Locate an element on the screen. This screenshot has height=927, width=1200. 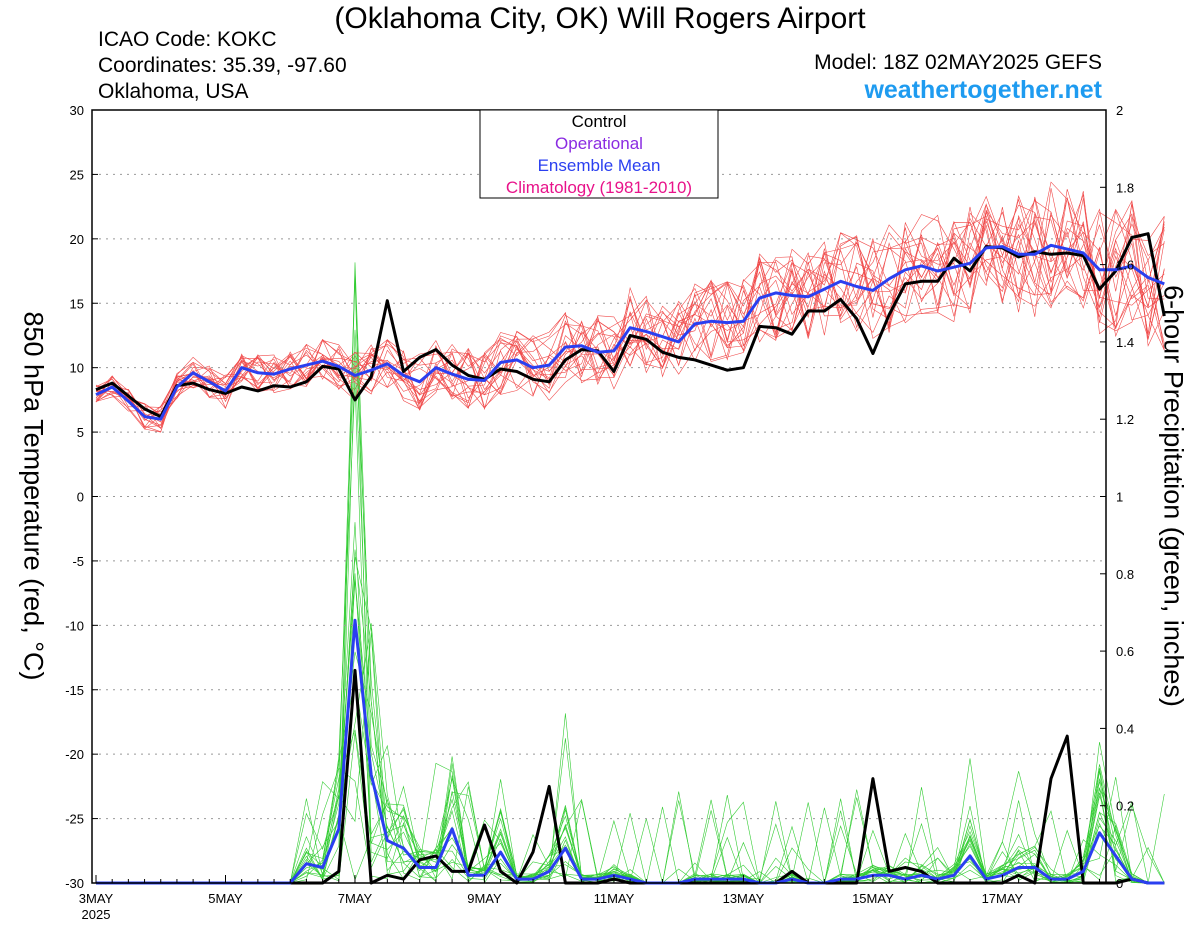
y2-tick-label: 1.6 is located at coordinates (1125, 265).